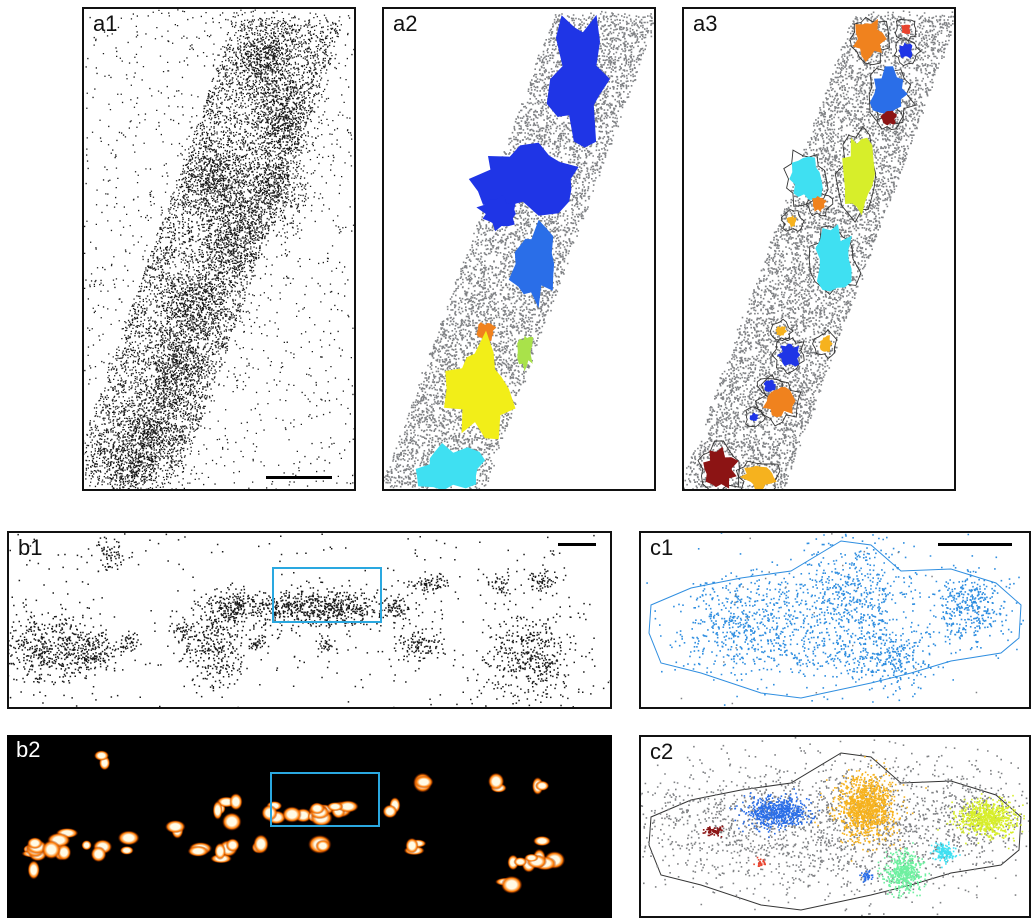  I want to click on cluster-map-a3, so click(819, 249).